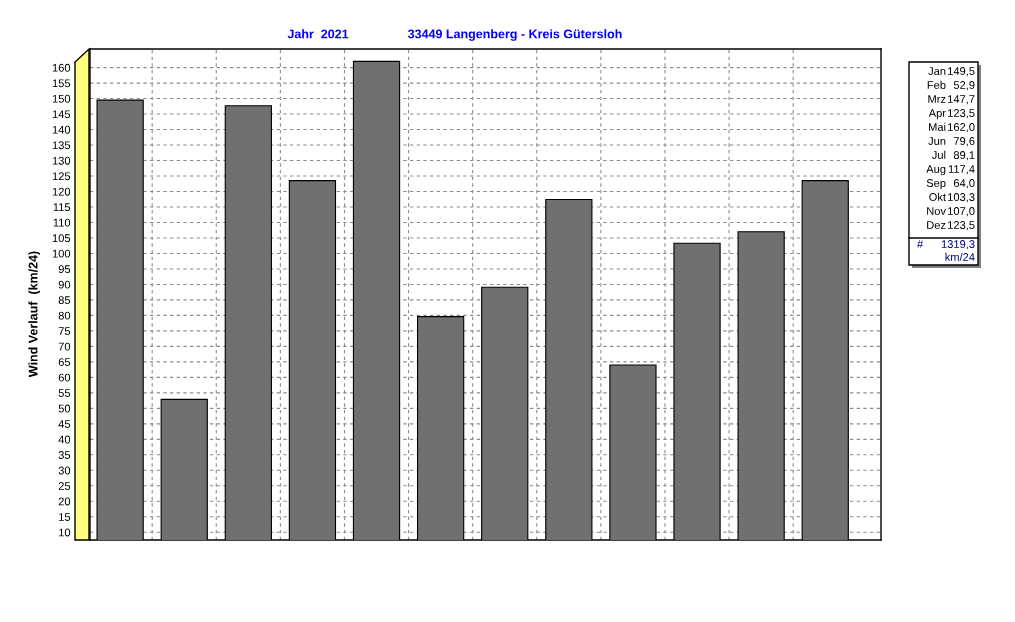  What do you see at coordinates (961, 72) in the screenshot?
I see `text: 149,5` at bounding box center [961, 72].